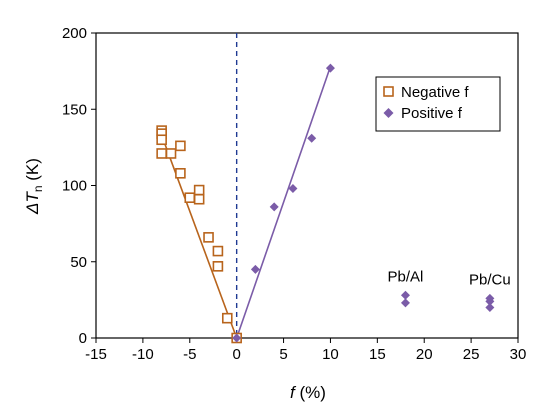 The image size is (550, 417). Describe the element at coordinates (74, 33) in the screenshot. I see `y-tick-label: 200` at that location.